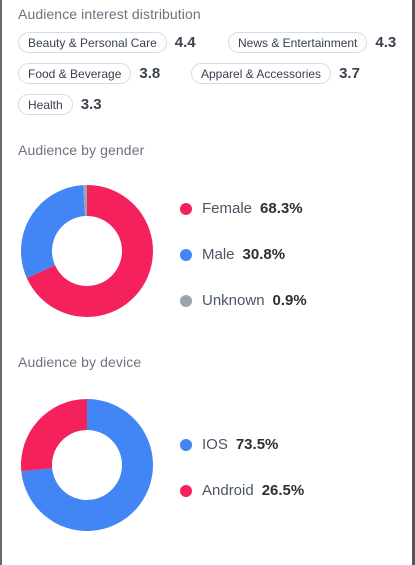 The image size is (415, 565). I want to click on tag-score: 4.4, so click(185, 42).